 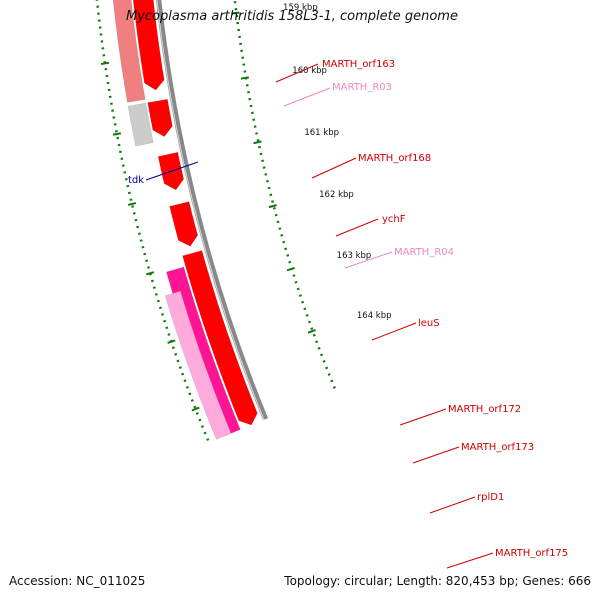 I want to click on tick-label: 162 kbp, so click(x=336, y=195).